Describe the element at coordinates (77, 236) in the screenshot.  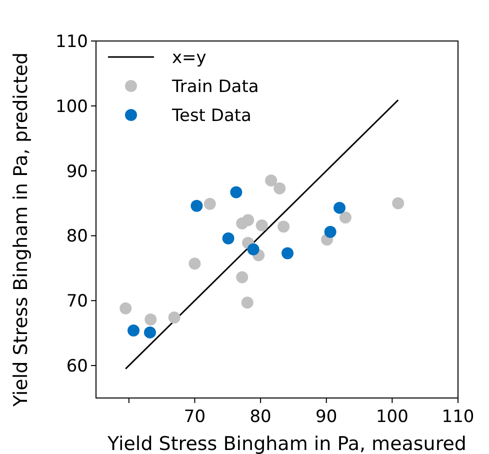
I see `y-tick-label: 80` at that location.